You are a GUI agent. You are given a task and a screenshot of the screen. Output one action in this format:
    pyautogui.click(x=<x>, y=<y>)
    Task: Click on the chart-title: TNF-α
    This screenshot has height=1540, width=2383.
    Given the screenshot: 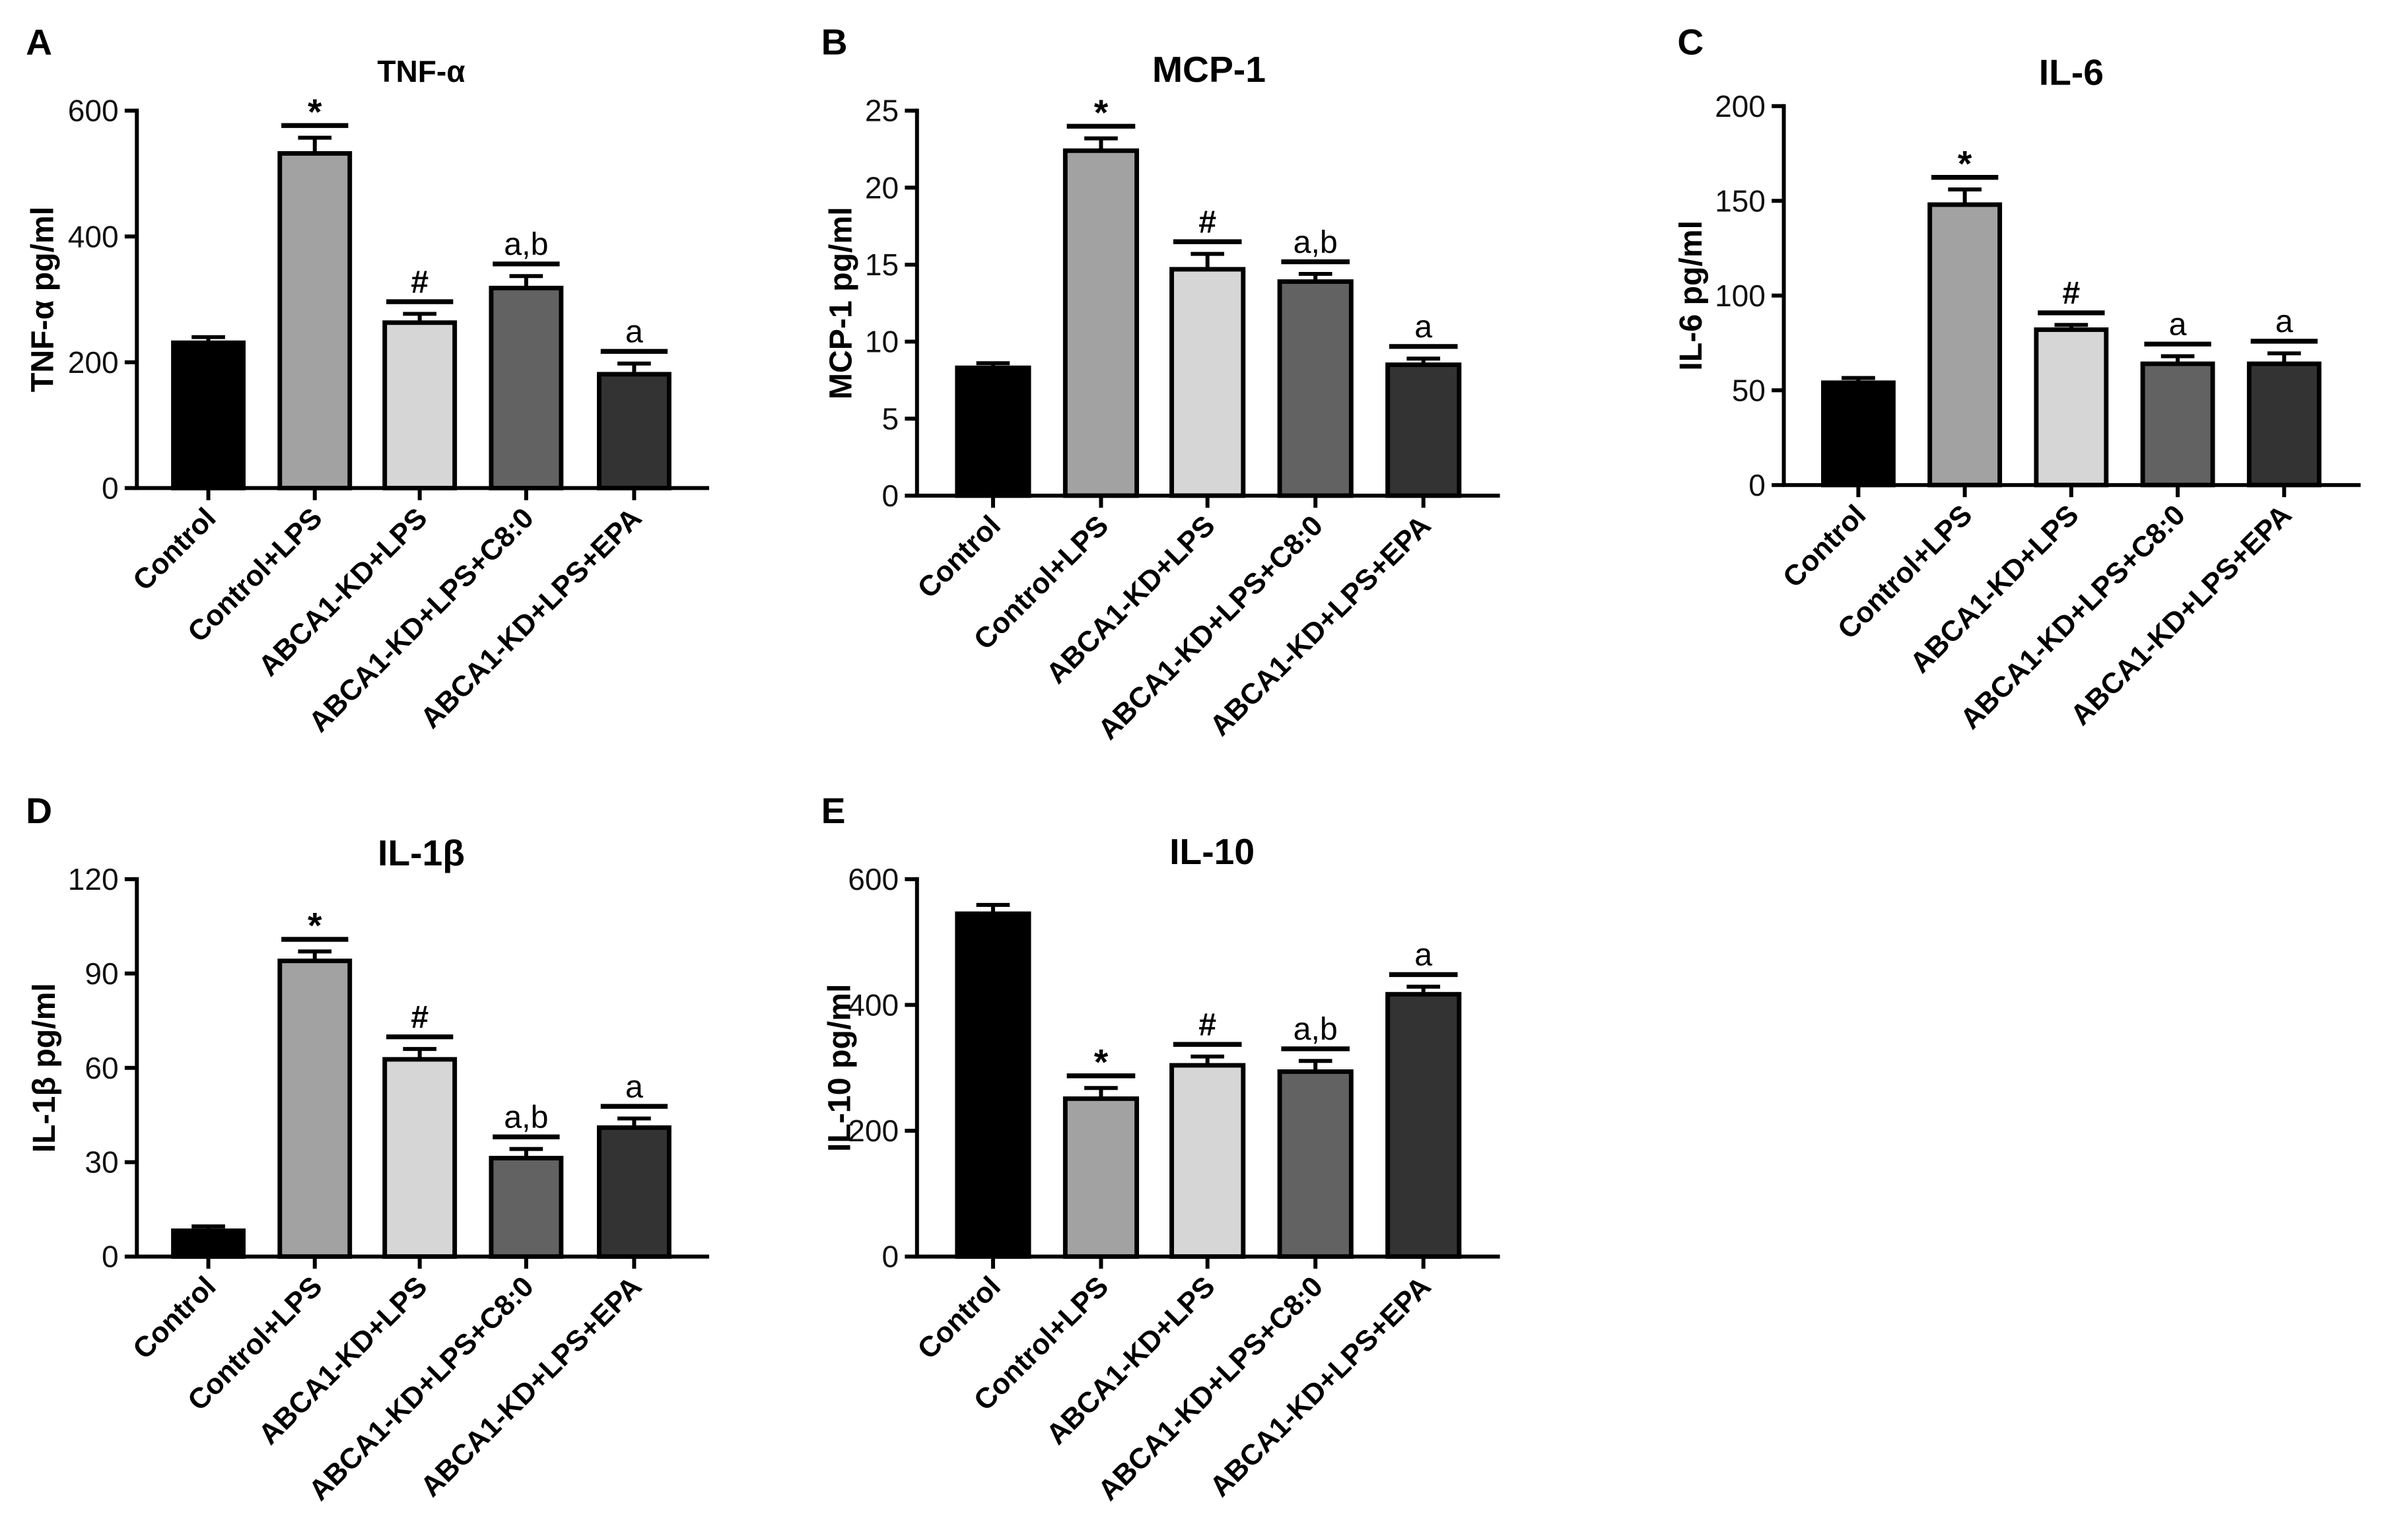 What is the action you would take?
    pyautogui.click(x=421, y=71)
    